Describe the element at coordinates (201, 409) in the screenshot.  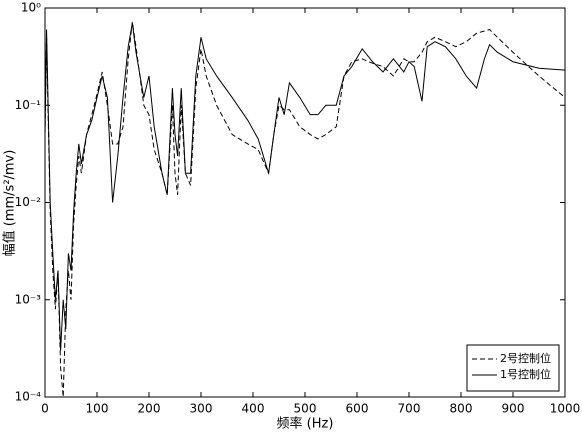
I see `x-tick-label: 300` at that location.